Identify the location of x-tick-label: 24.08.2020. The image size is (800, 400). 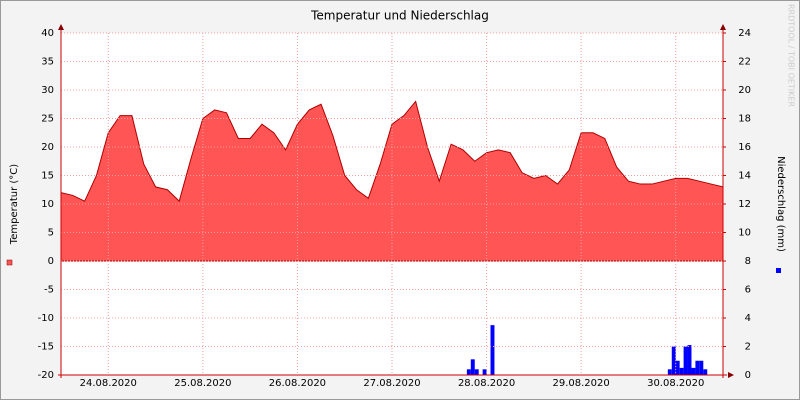
(108, 383).